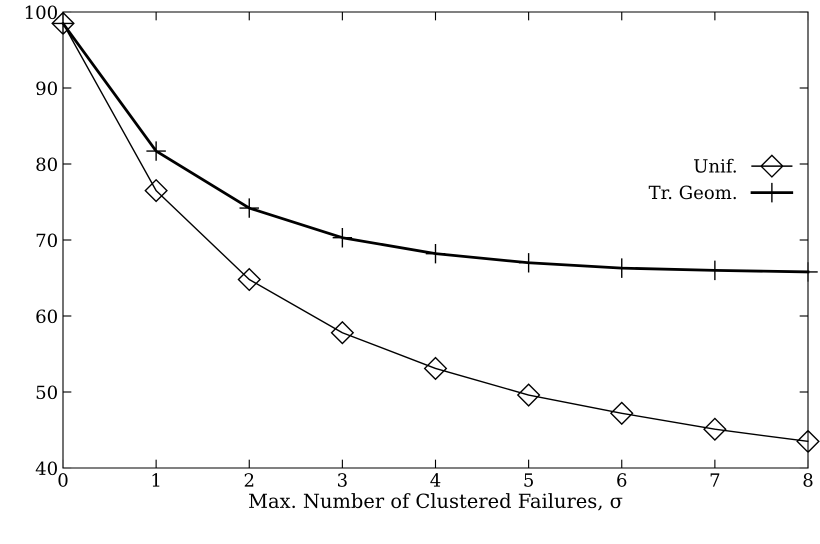 Image resolution: width=820 pixels, height=544 pixels. What do you see at coordinates (46, 240) in the screenshot?
I see `y-tick-label: 70` at bounding box center [46, 240].